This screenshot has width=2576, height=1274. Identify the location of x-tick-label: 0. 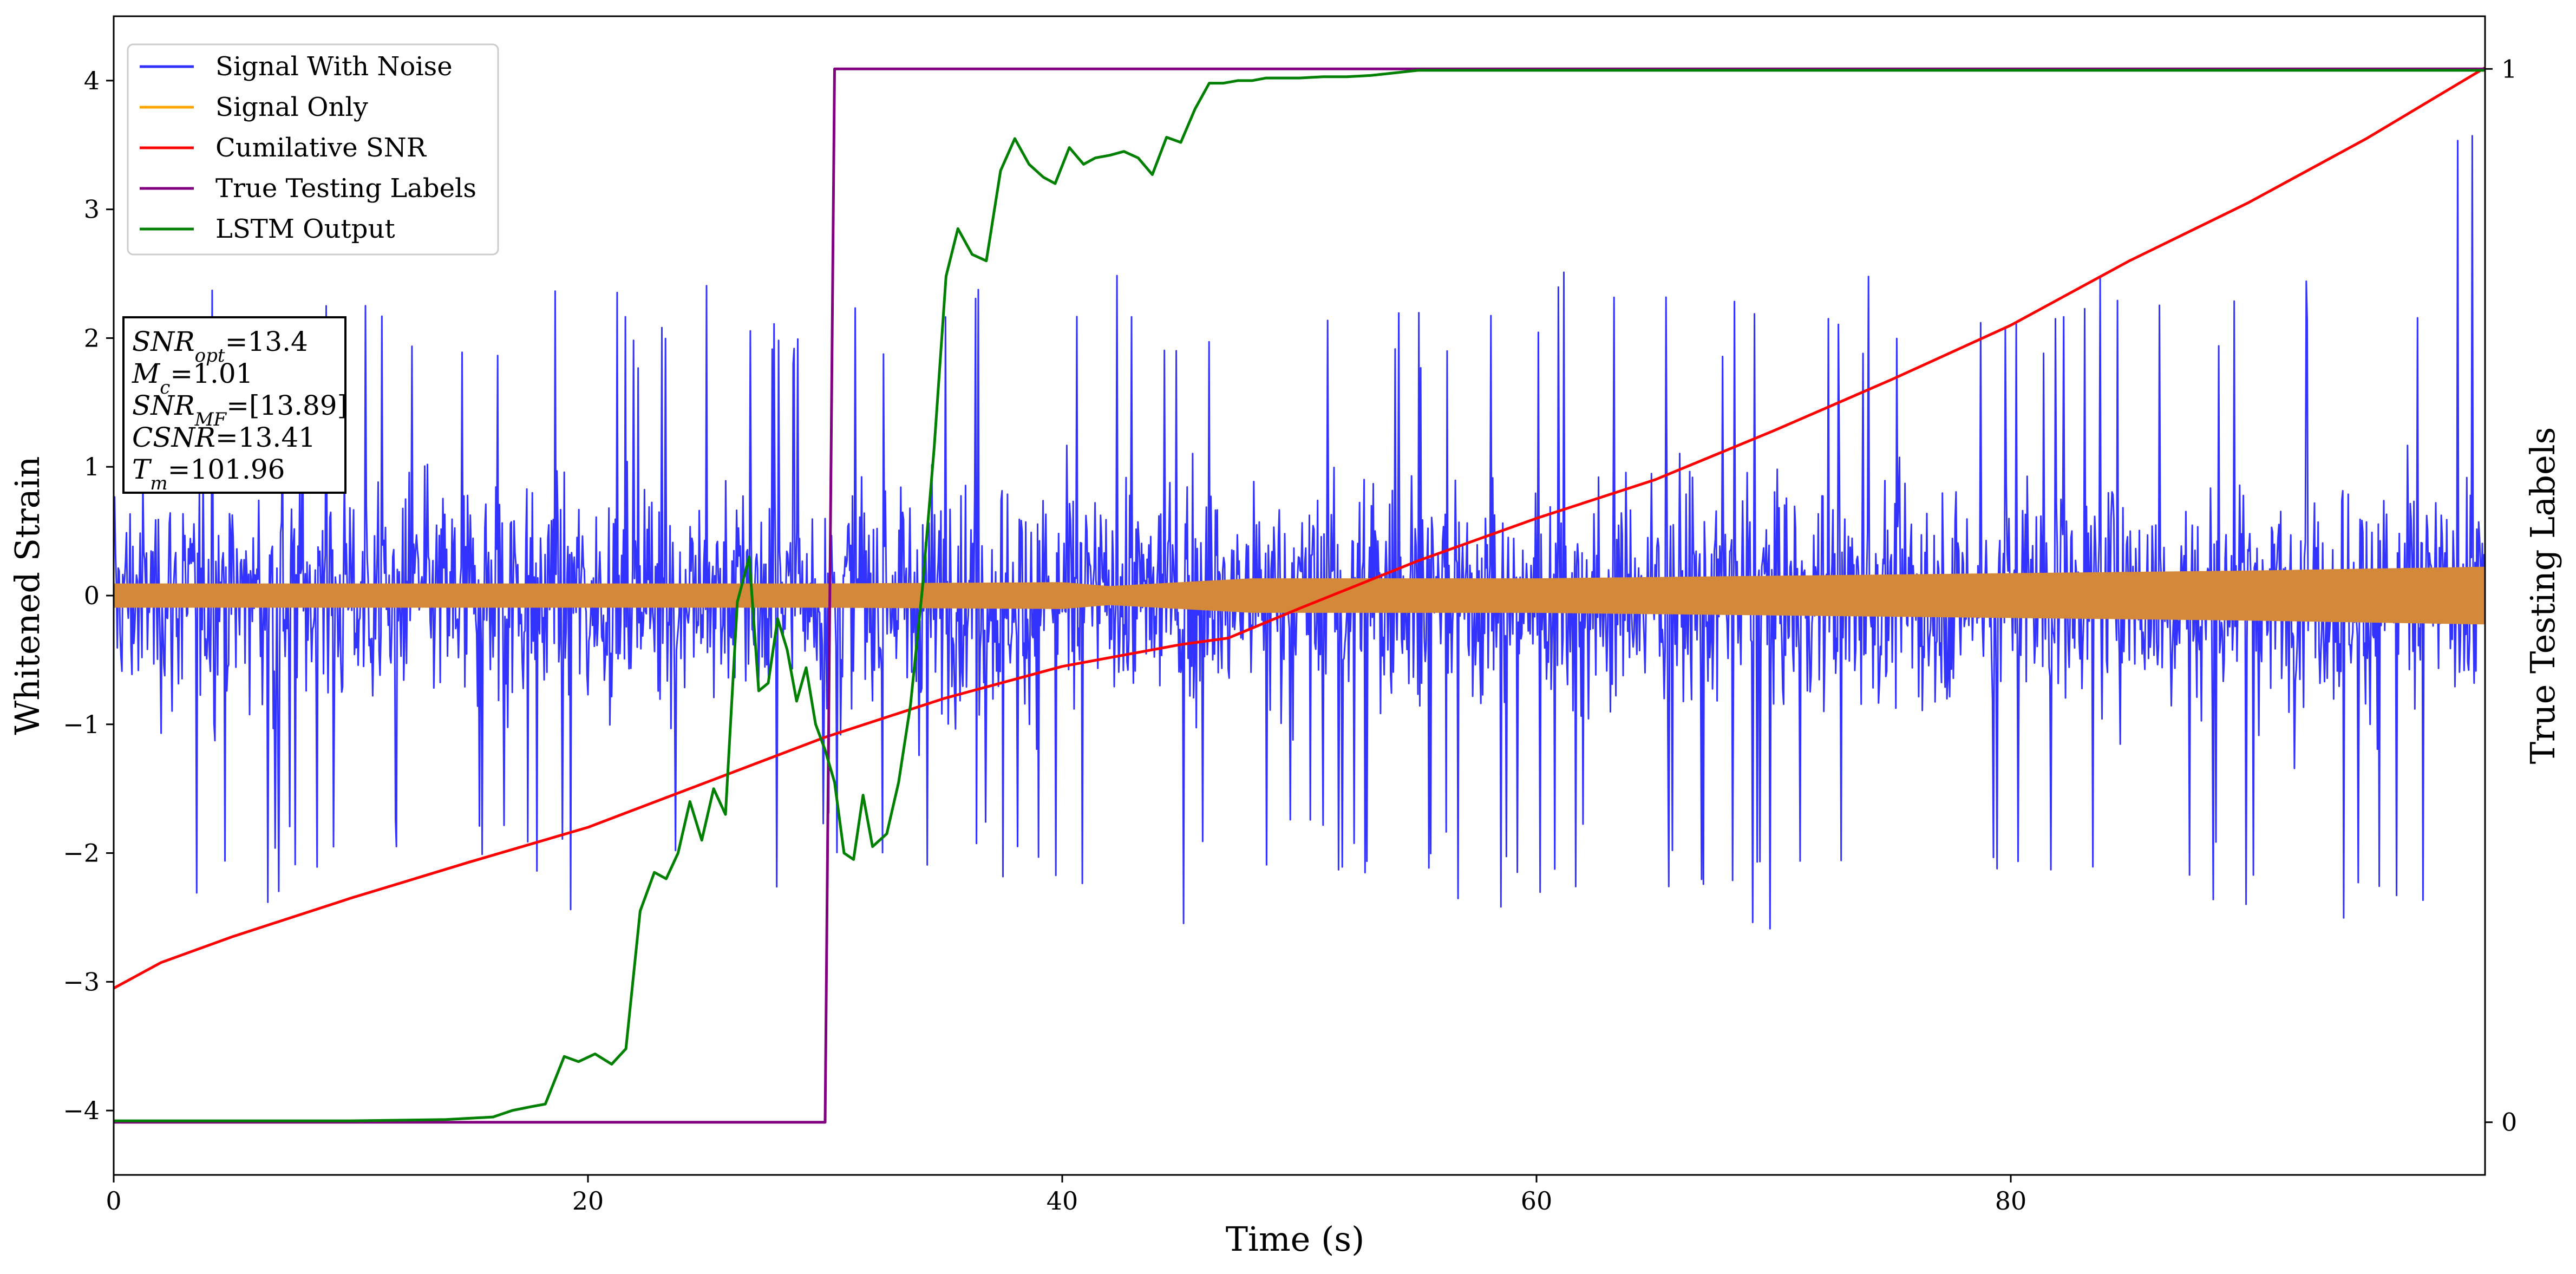
(113, 1201).